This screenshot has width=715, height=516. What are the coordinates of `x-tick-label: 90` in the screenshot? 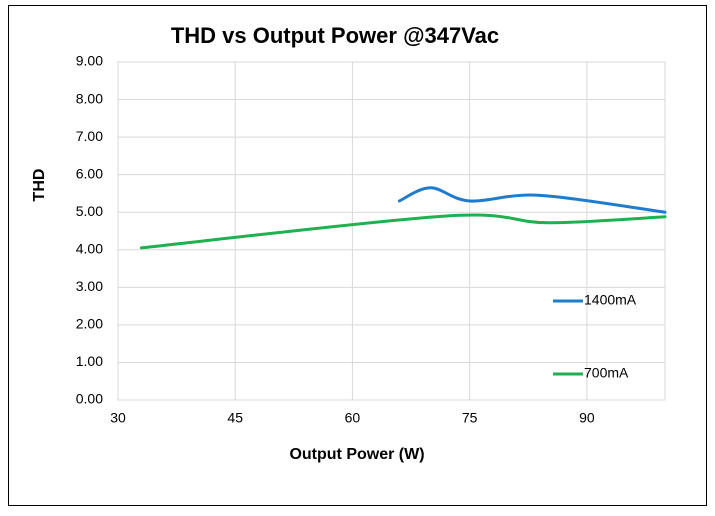 It's located at (587, 418).